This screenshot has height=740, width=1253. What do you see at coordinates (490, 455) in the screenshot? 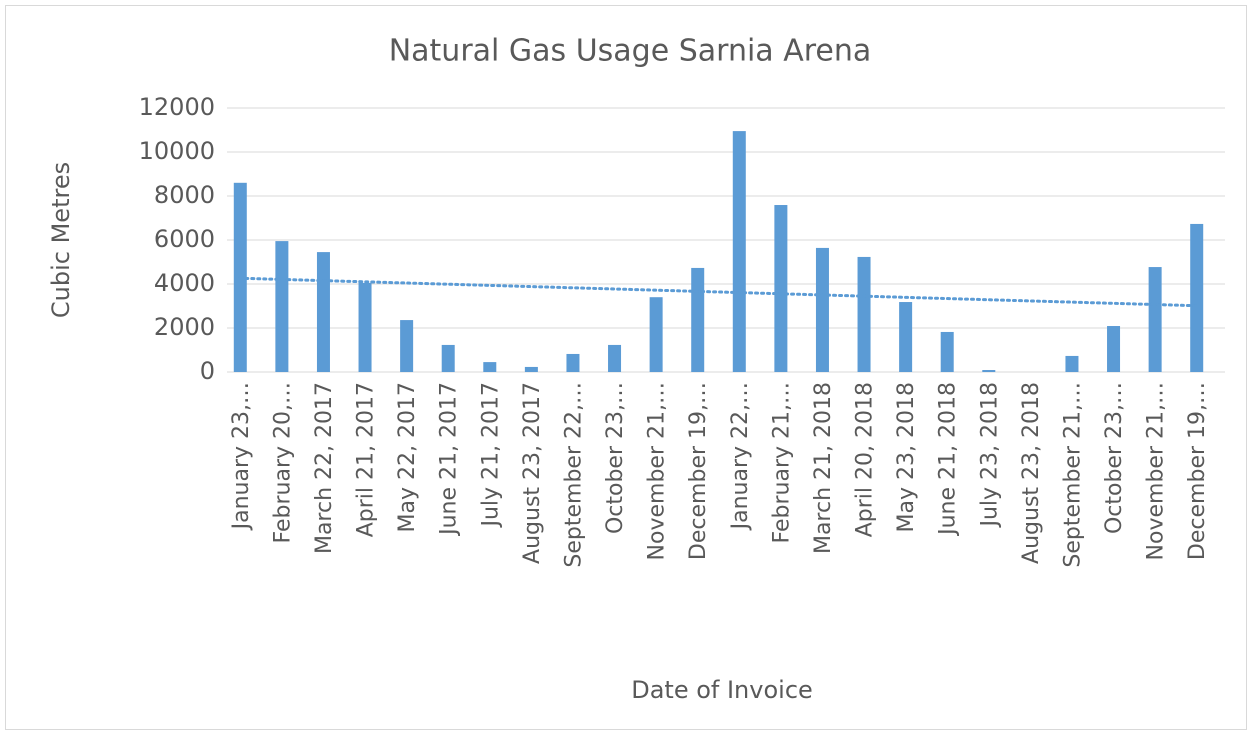
I see `x-tick-label: July 21, 2017` at bounding box center [490, 455].